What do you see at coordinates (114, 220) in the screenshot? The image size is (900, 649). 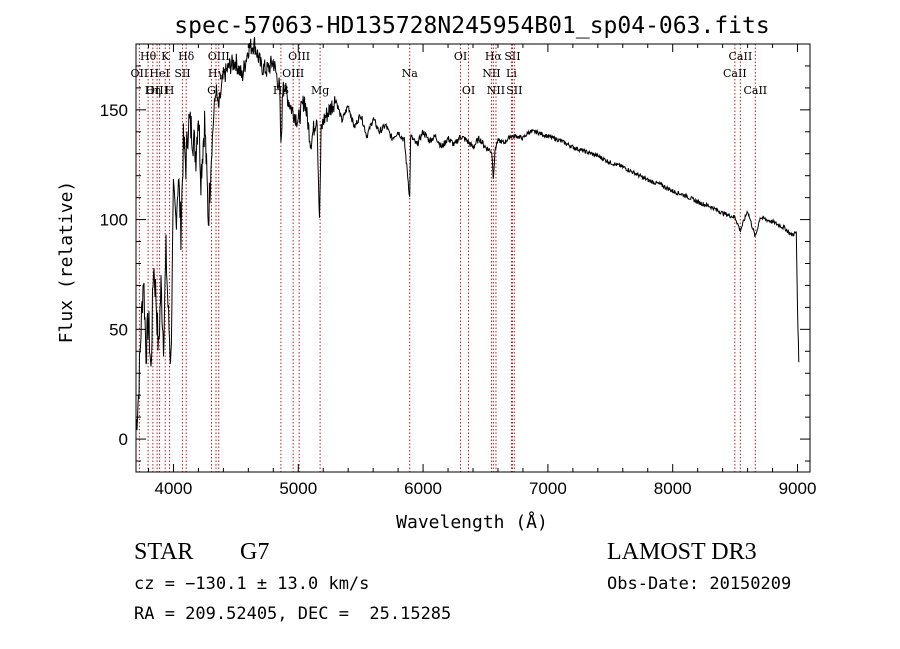 I see `y-tick-label-2: 100` at bounding box center [114, 220].